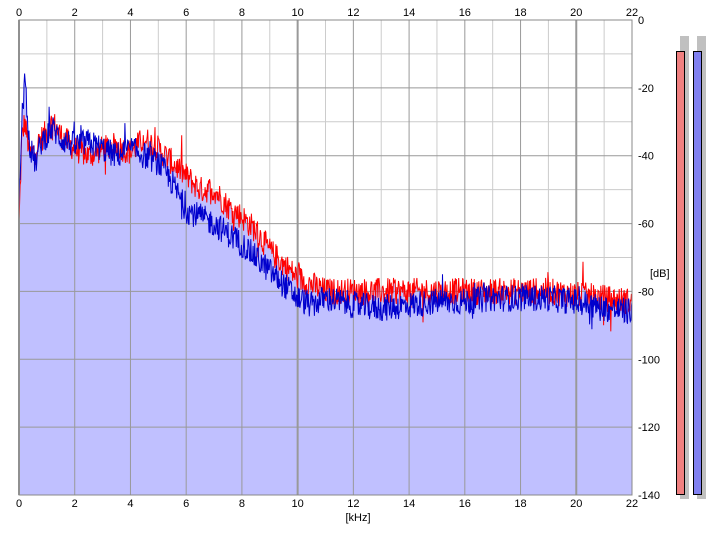 This screenshot has height=535, width=716. Describe the element at coordinates (353, 504) in the screenshot. I see `x-tick-label-bottom: 12` at that location.